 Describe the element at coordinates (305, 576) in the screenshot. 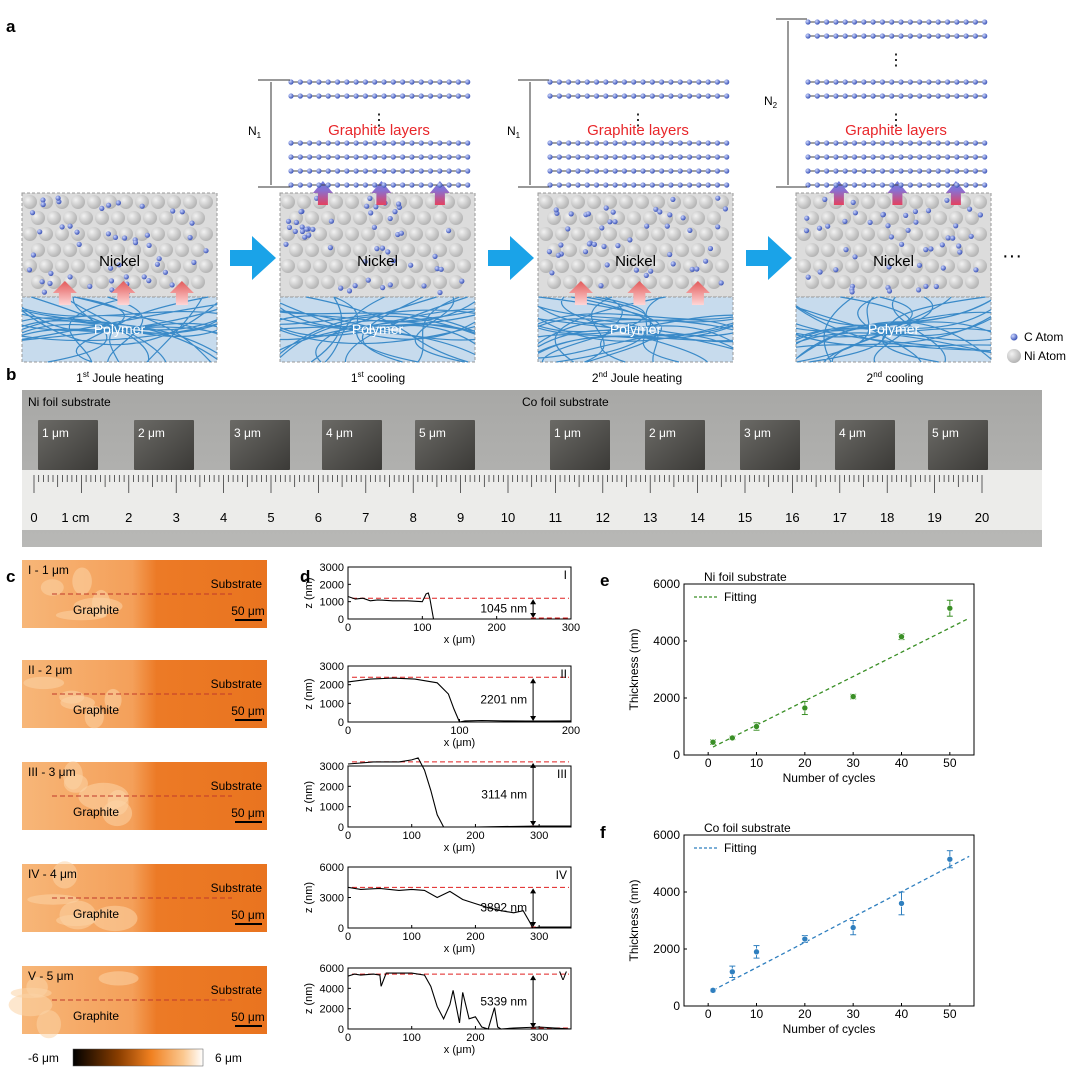

I see `panel-letter-d: d` at that location.